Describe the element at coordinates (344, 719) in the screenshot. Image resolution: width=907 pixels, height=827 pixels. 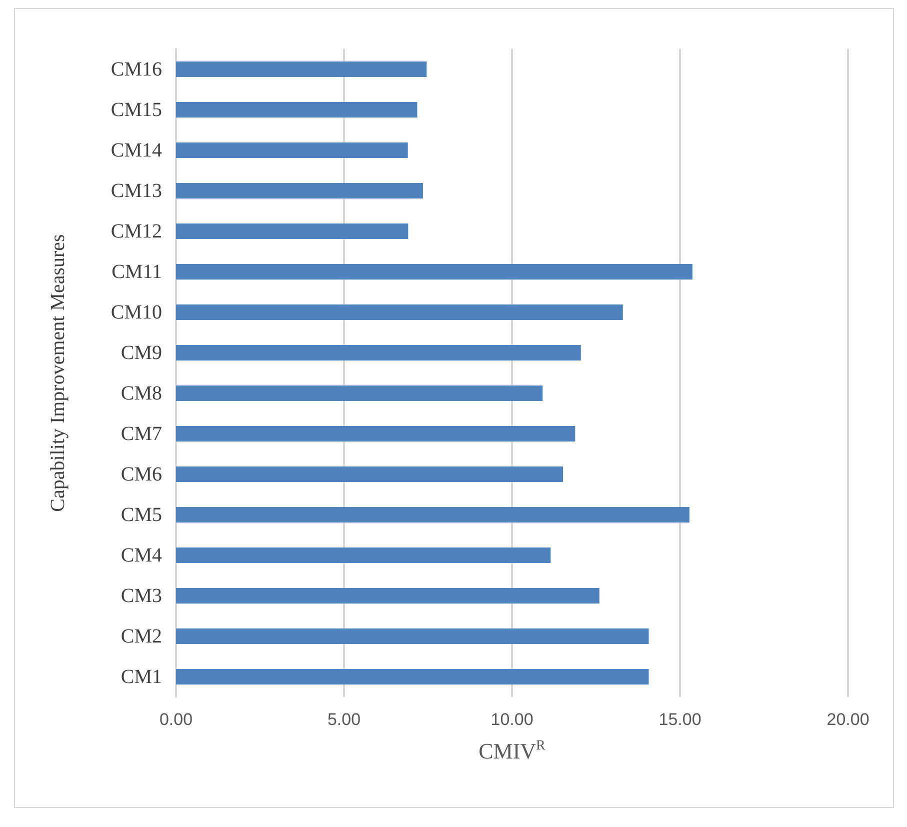
I see `x-tick-label: 5.00` at that location.